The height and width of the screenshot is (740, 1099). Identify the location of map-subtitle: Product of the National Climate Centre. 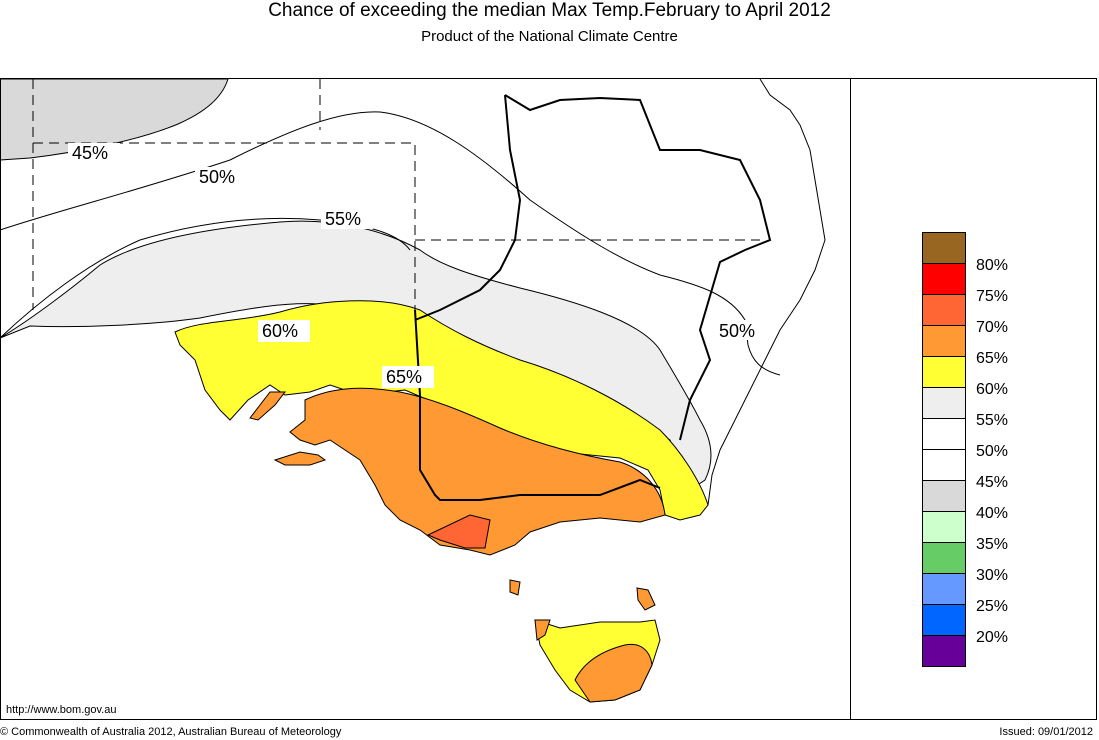
(549, 36).